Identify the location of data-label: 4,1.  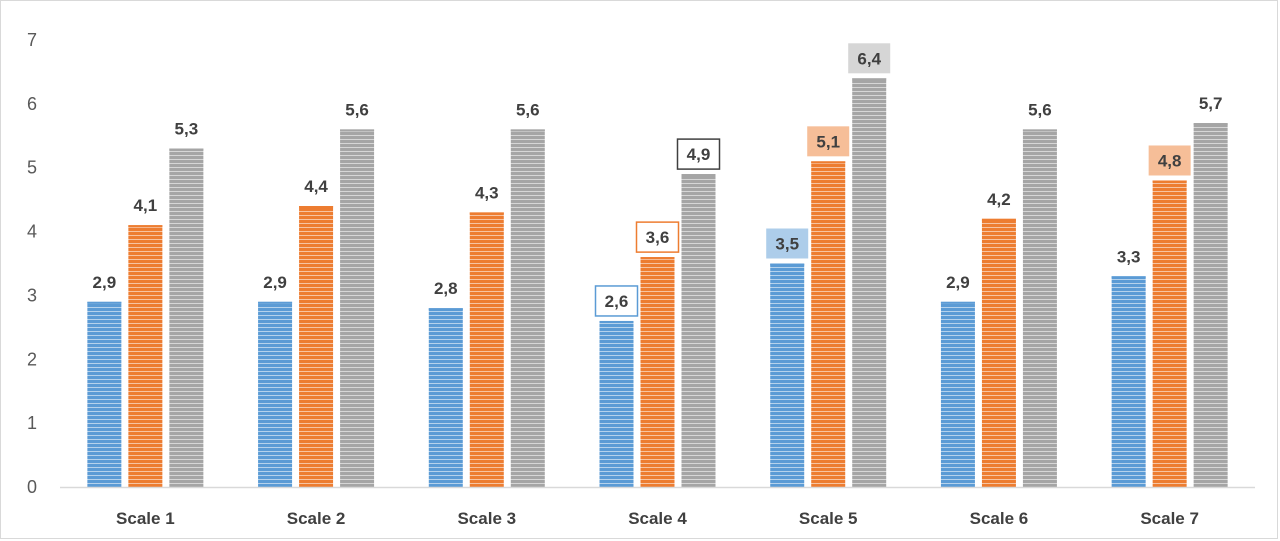
(146, 205).